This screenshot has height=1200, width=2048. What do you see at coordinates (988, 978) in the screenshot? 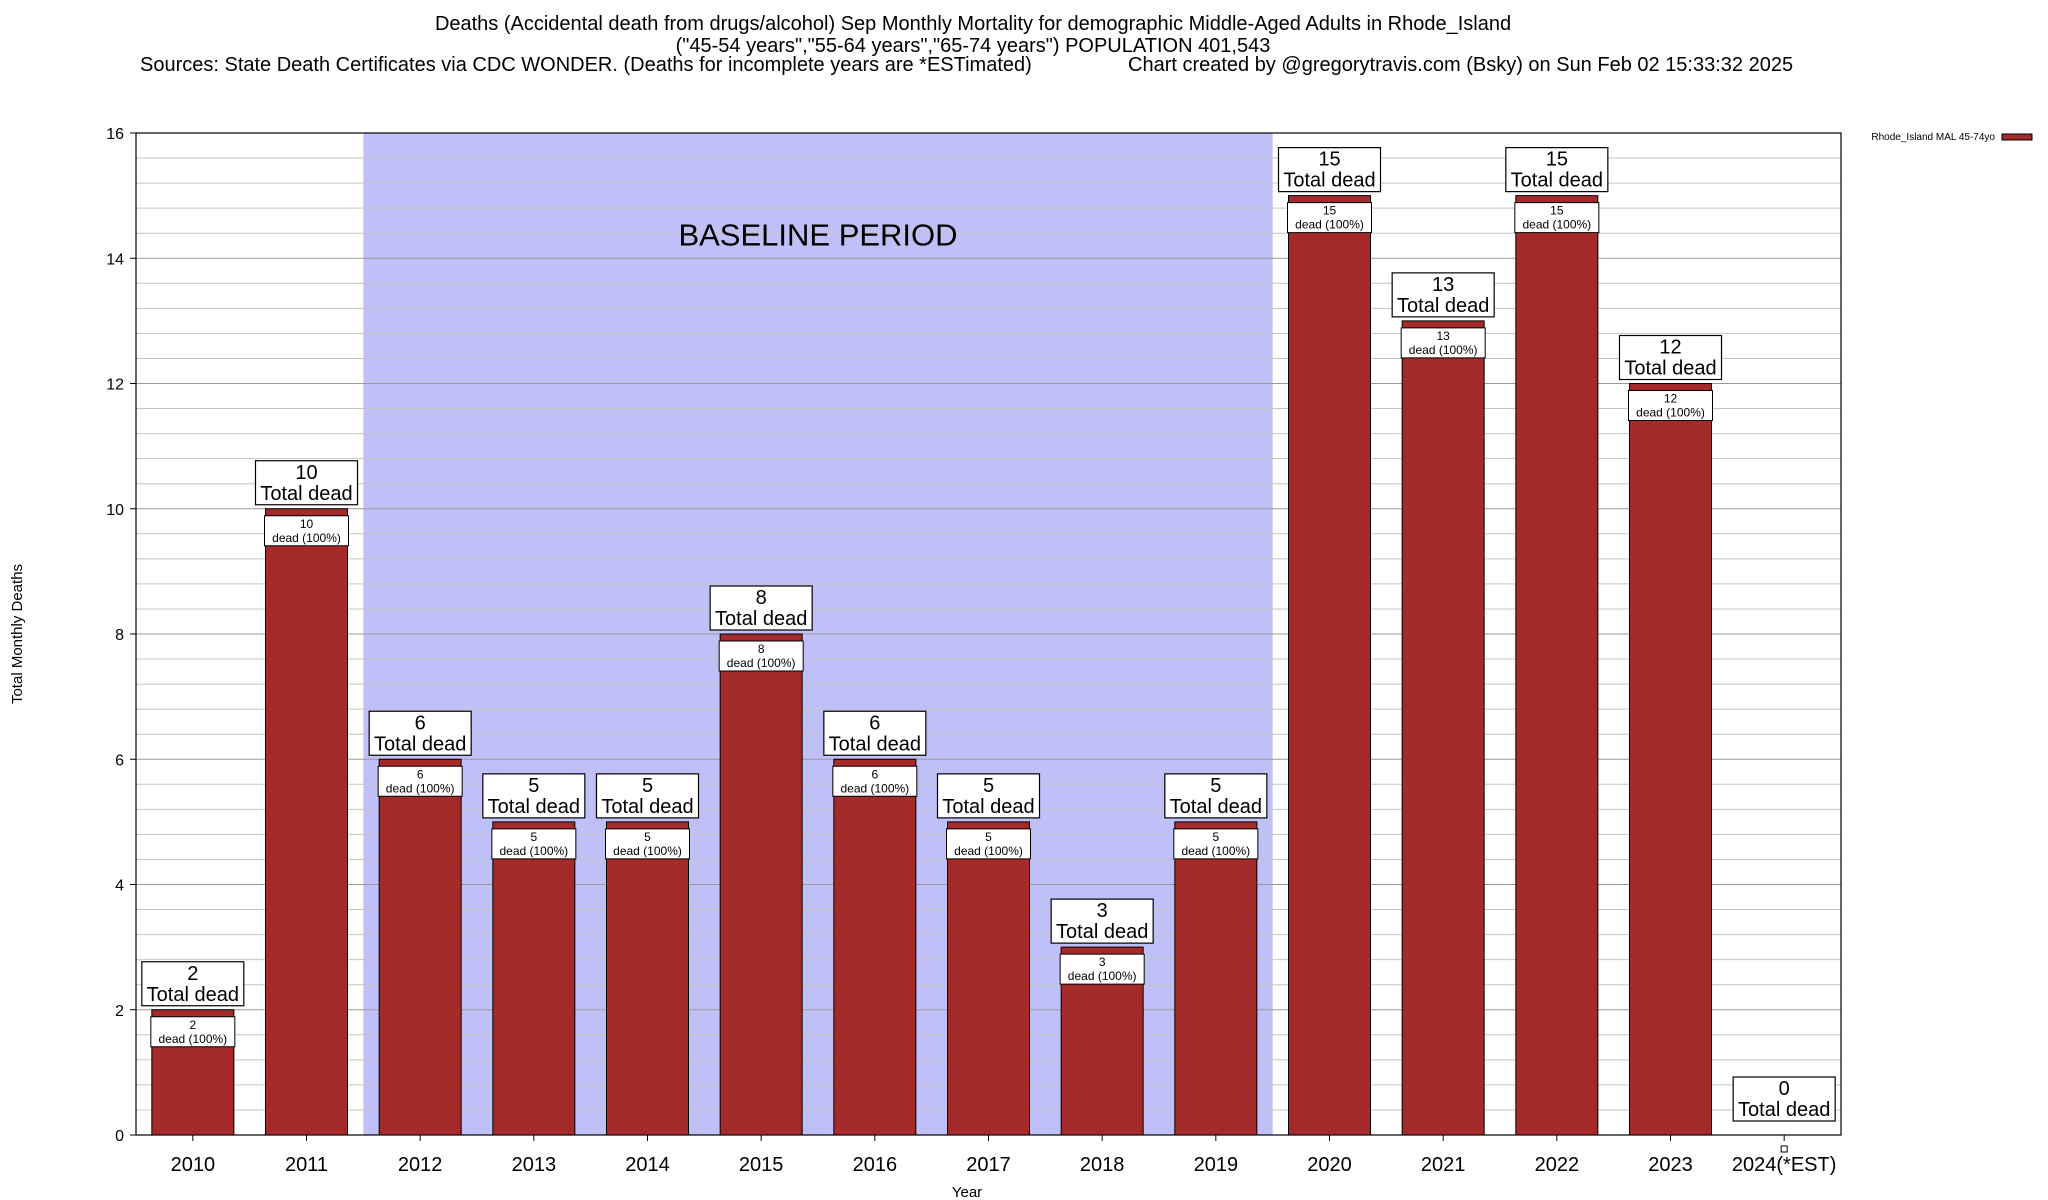
I see `bar-2017` at bounding box center [988, 978].